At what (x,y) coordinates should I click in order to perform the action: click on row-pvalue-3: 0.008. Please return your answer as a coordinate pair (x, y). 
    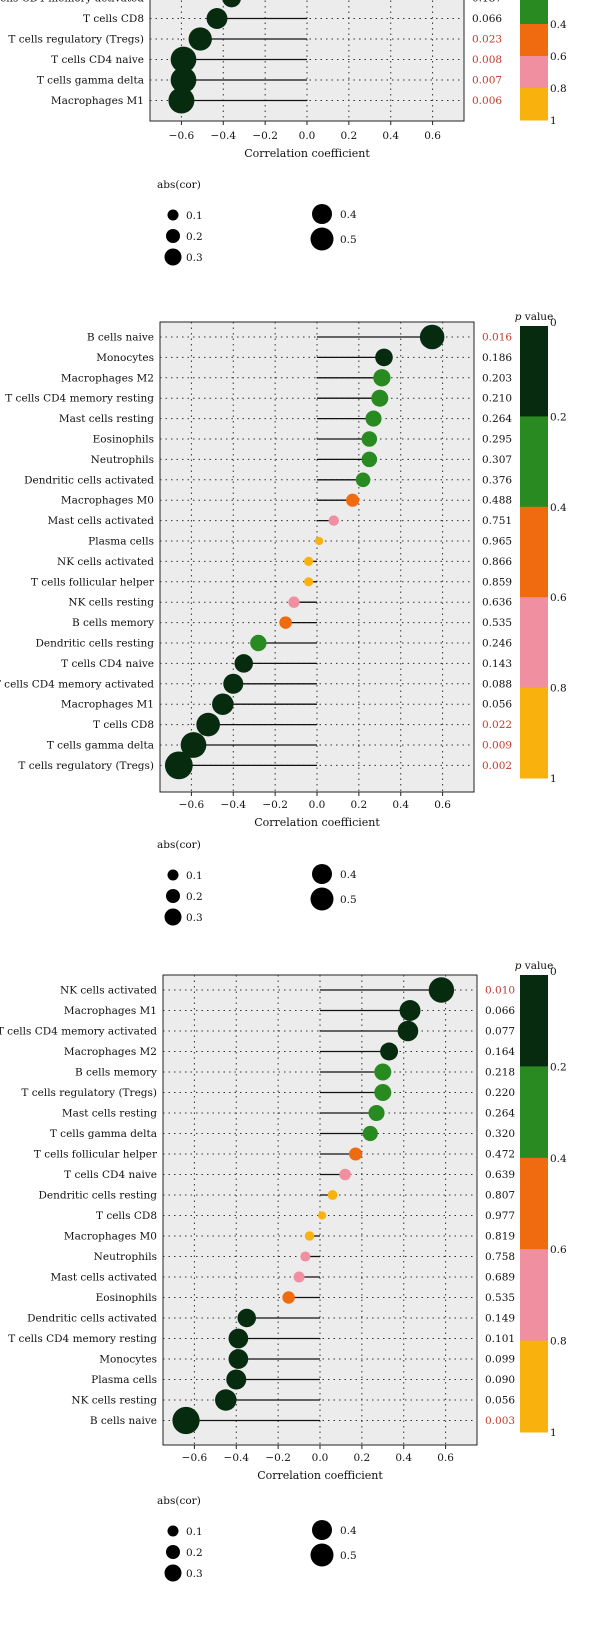
    Looking at the image, I should click on (487, 60).